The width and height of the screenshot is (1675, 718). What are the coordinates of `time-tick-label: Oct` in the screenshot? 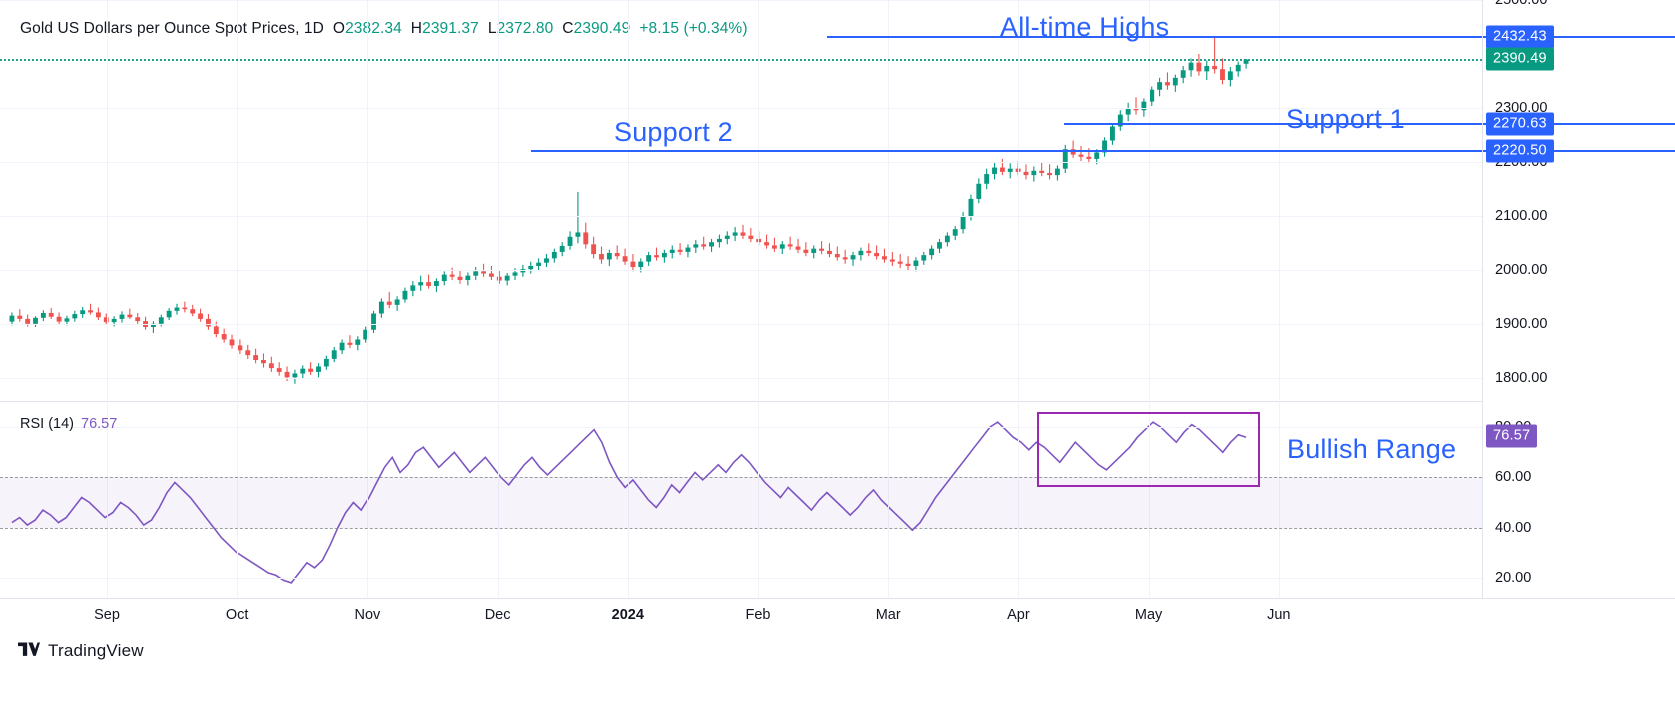 It's located at (237, 615).